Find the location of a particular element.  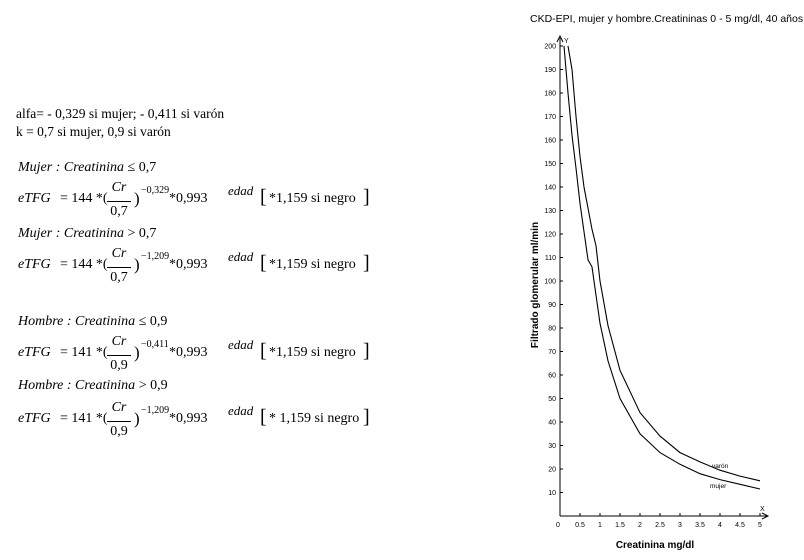

y-tick-label: 20 is located at coordinates (552, 470).